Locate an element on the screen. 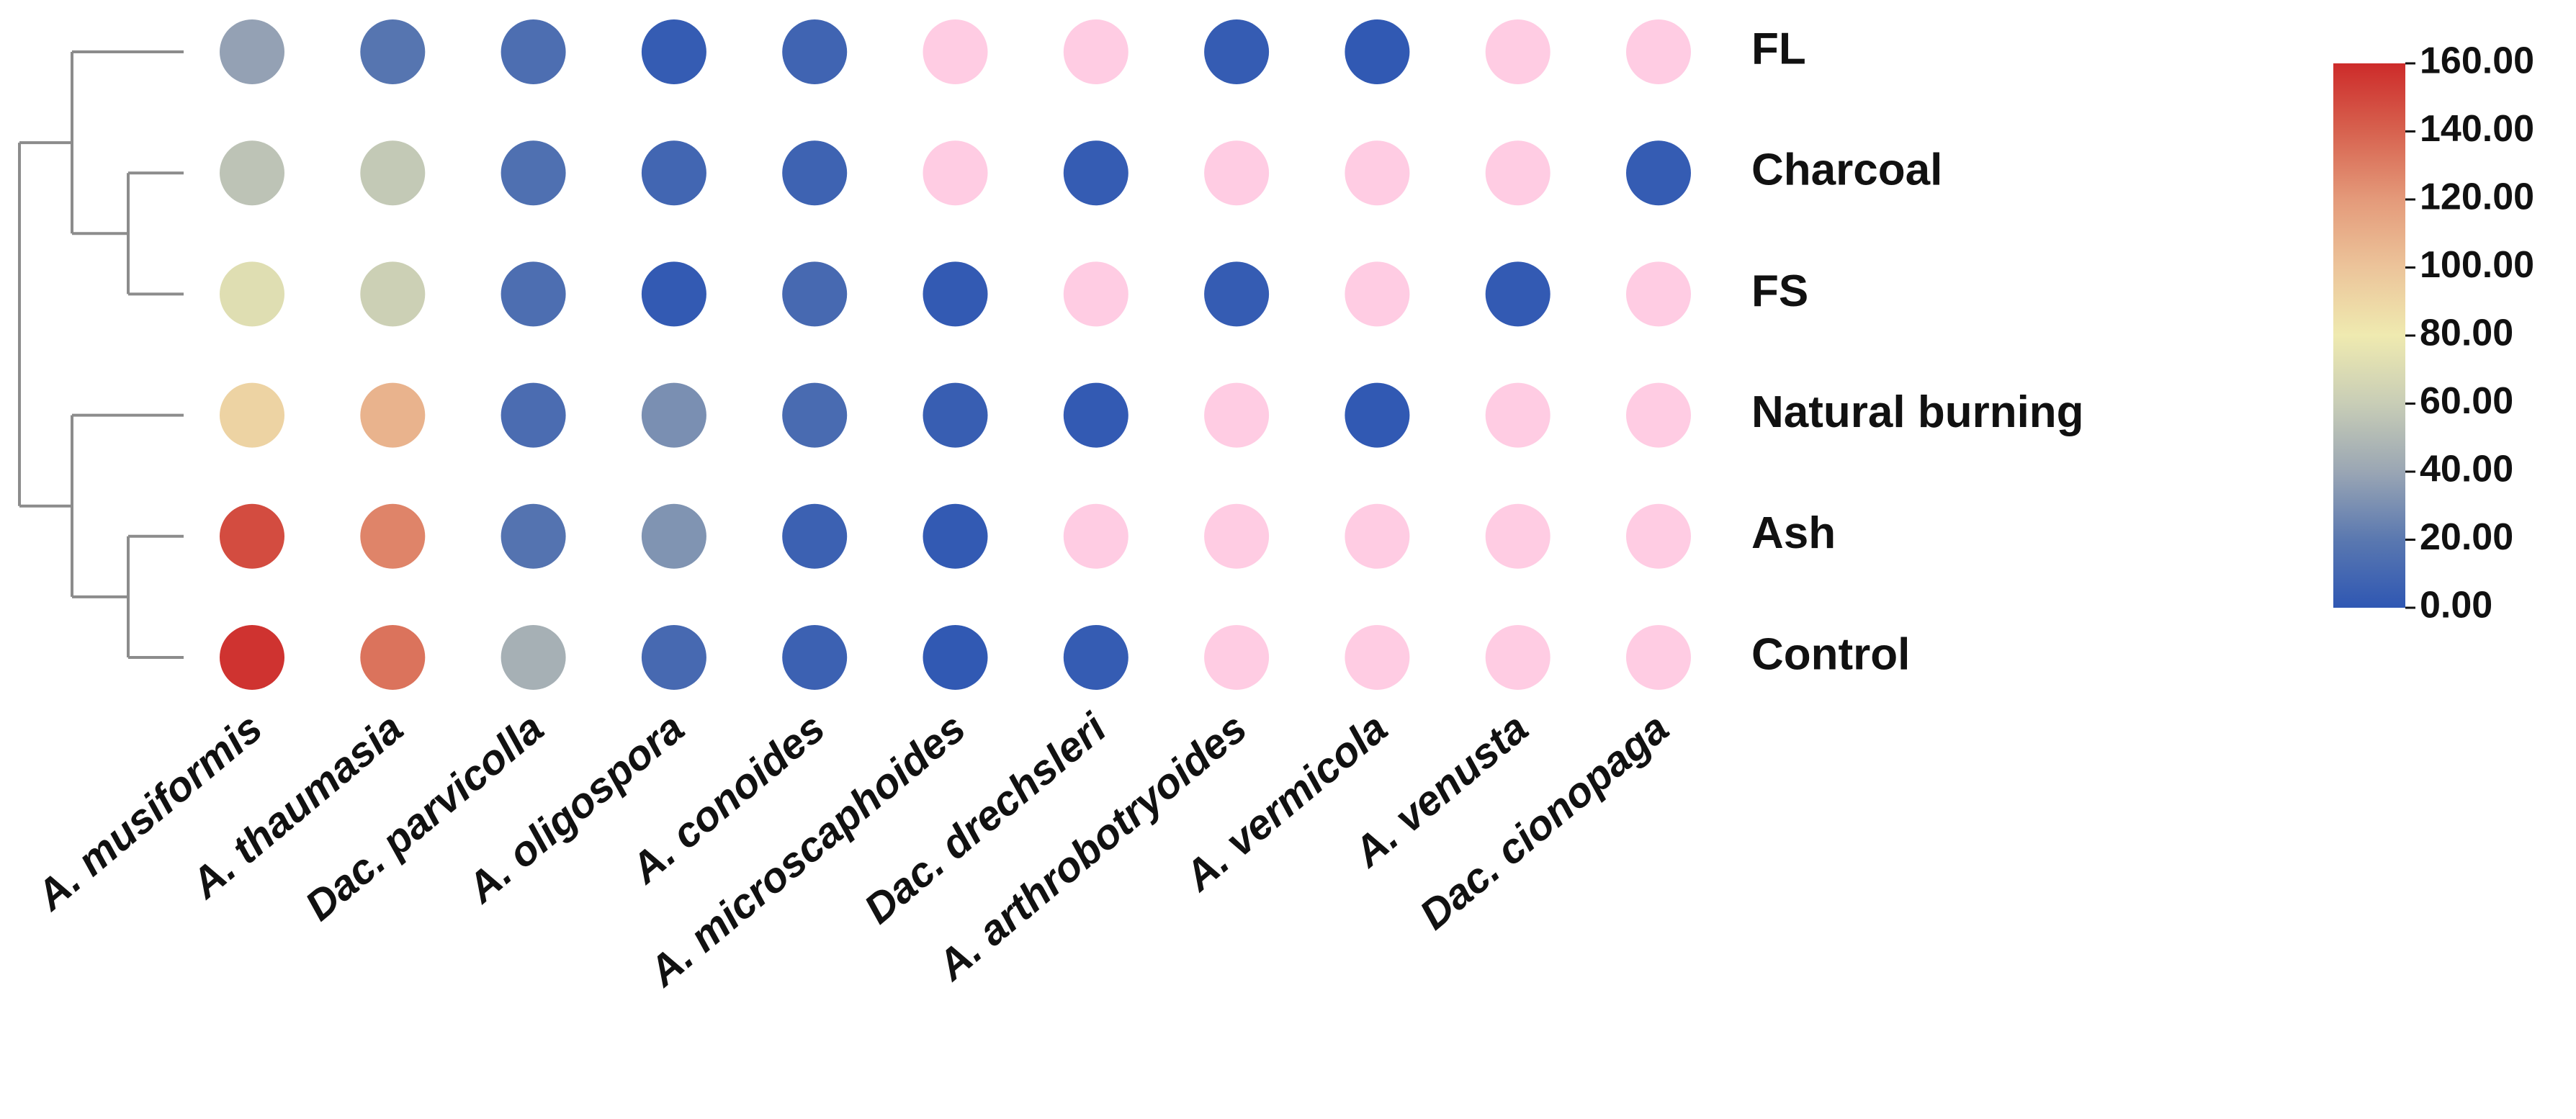 The height and width of the screenshot is (1119, 2576). row-label: Ash is located at coordinates (1793, 533).